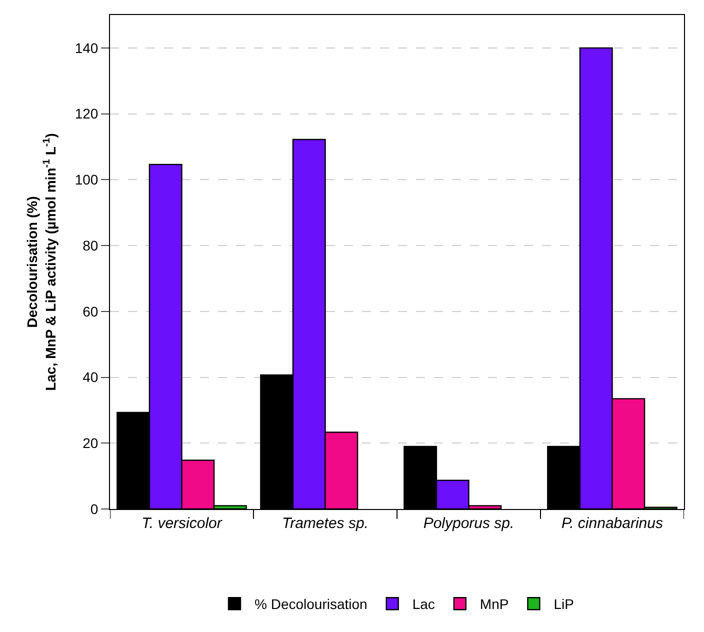  What do you see at coordinates (182, 523) in the screenshot?
I see `x-tick-label: T. versicolor` at bounding box center [182, 523].